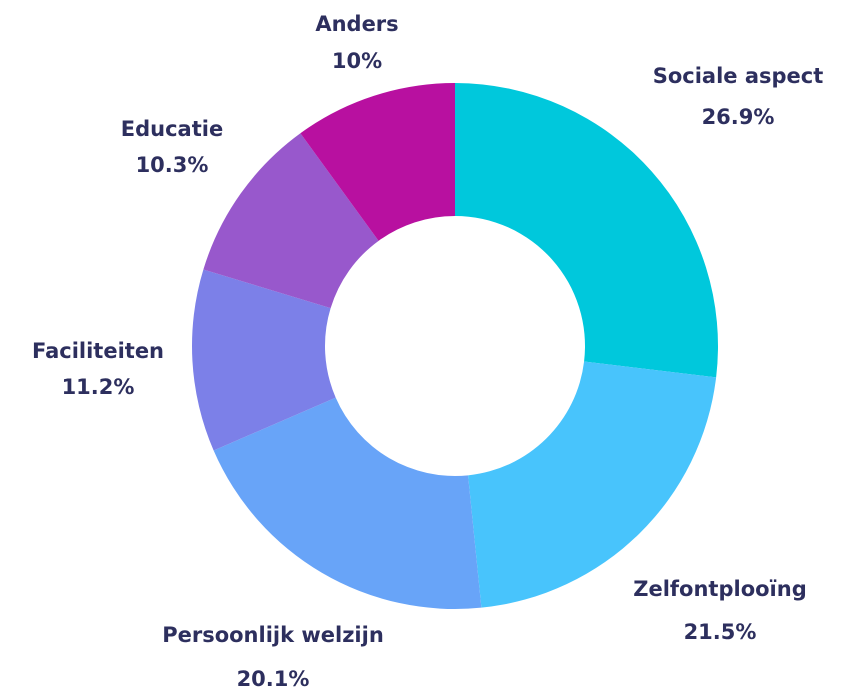  What do you see at coordinates (738, 117) in the screenshot?
I see `slice-value-label: 26.9%` at bounding box center [738, 117].